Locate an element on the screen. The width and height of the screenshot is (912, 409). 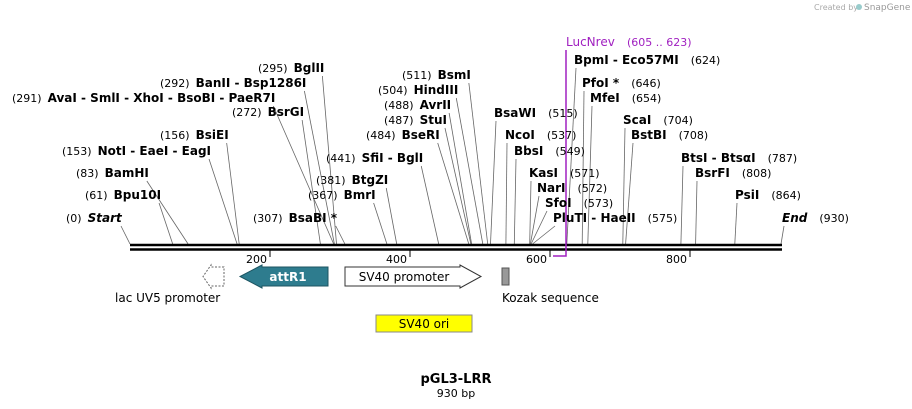
site-position: (708) is located at coordinates (694, 135).